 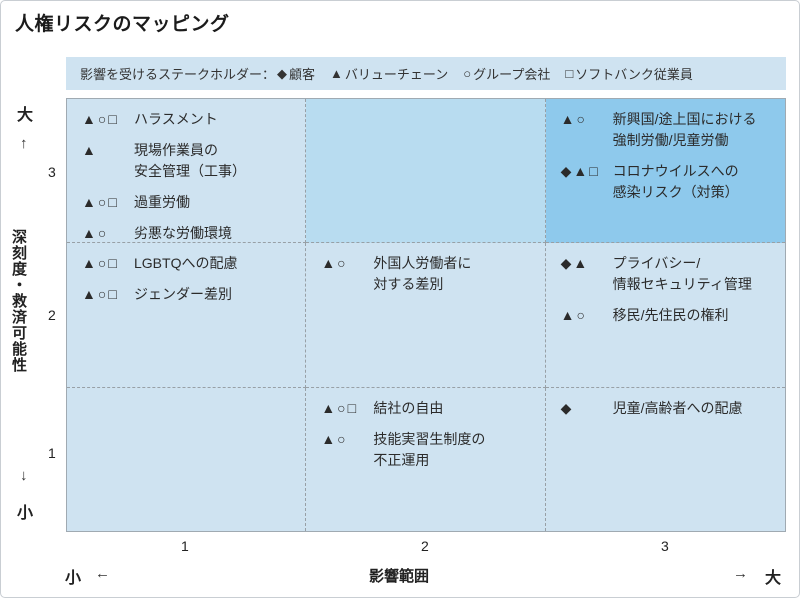 I want to click on legend-item-label: ソフトバンク従業員, so click(x=634, y=74).